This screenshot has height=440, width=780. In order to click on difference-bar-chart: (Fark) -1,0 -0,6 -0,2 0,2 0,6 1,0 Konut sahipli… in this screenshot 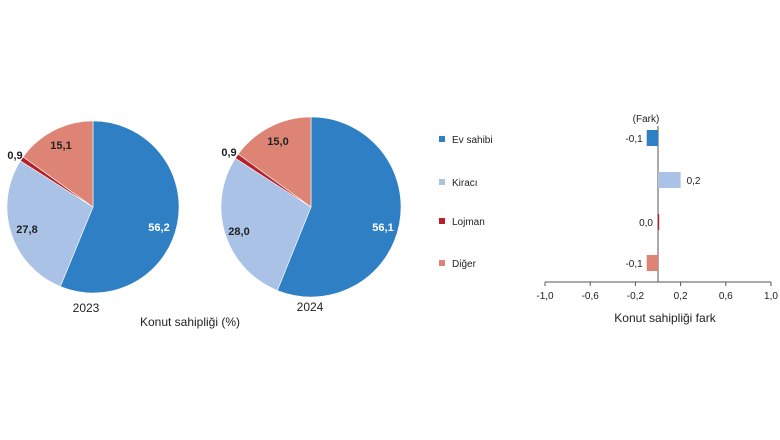, I will do `click(657, 219)`.